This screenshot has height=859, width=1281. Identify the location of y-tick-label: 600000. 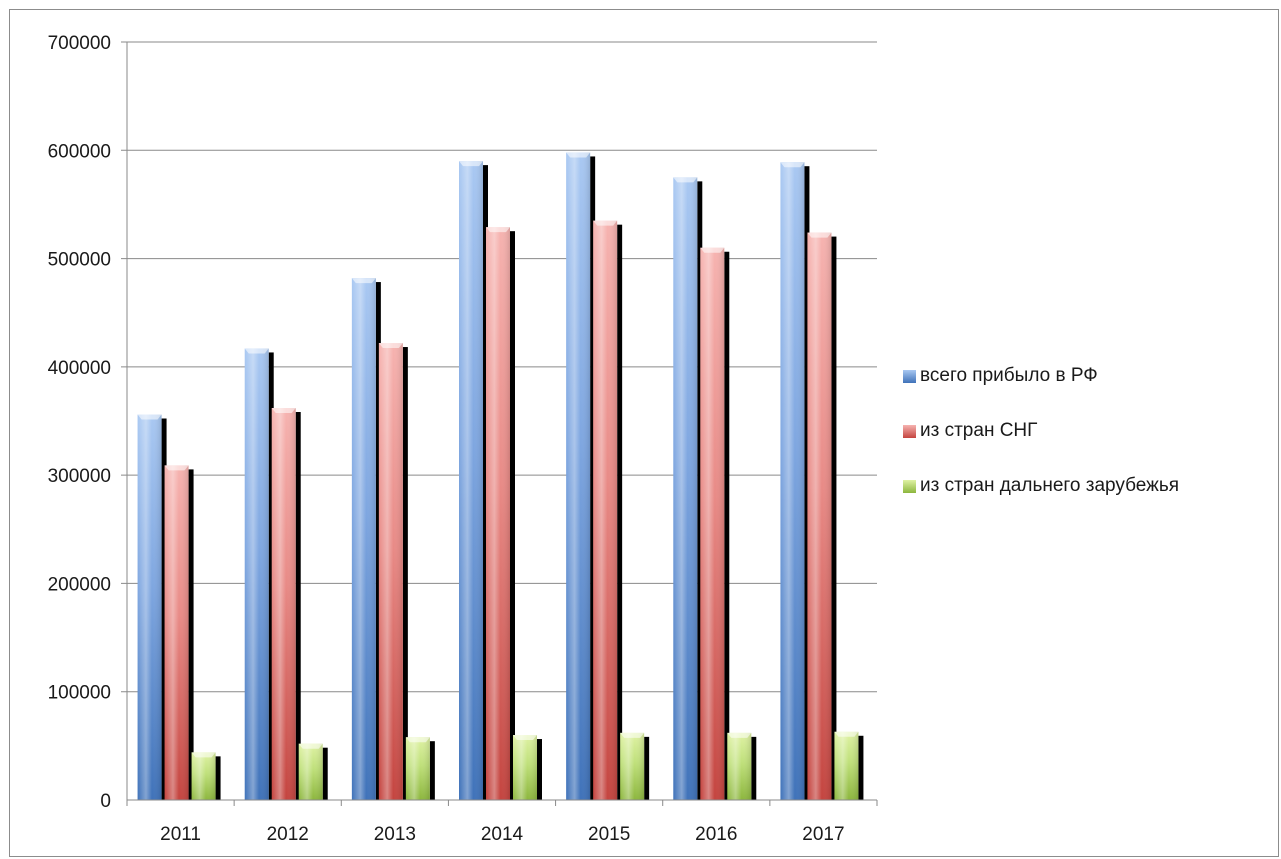
(79, 151).